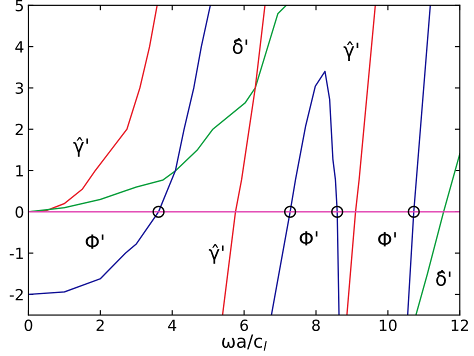 Image resolution: width=474 pixels, height=356 pixels. Describe the element at coordinates (20, 212) in the screenshot. I see `y-tick-label: 0` at that location.